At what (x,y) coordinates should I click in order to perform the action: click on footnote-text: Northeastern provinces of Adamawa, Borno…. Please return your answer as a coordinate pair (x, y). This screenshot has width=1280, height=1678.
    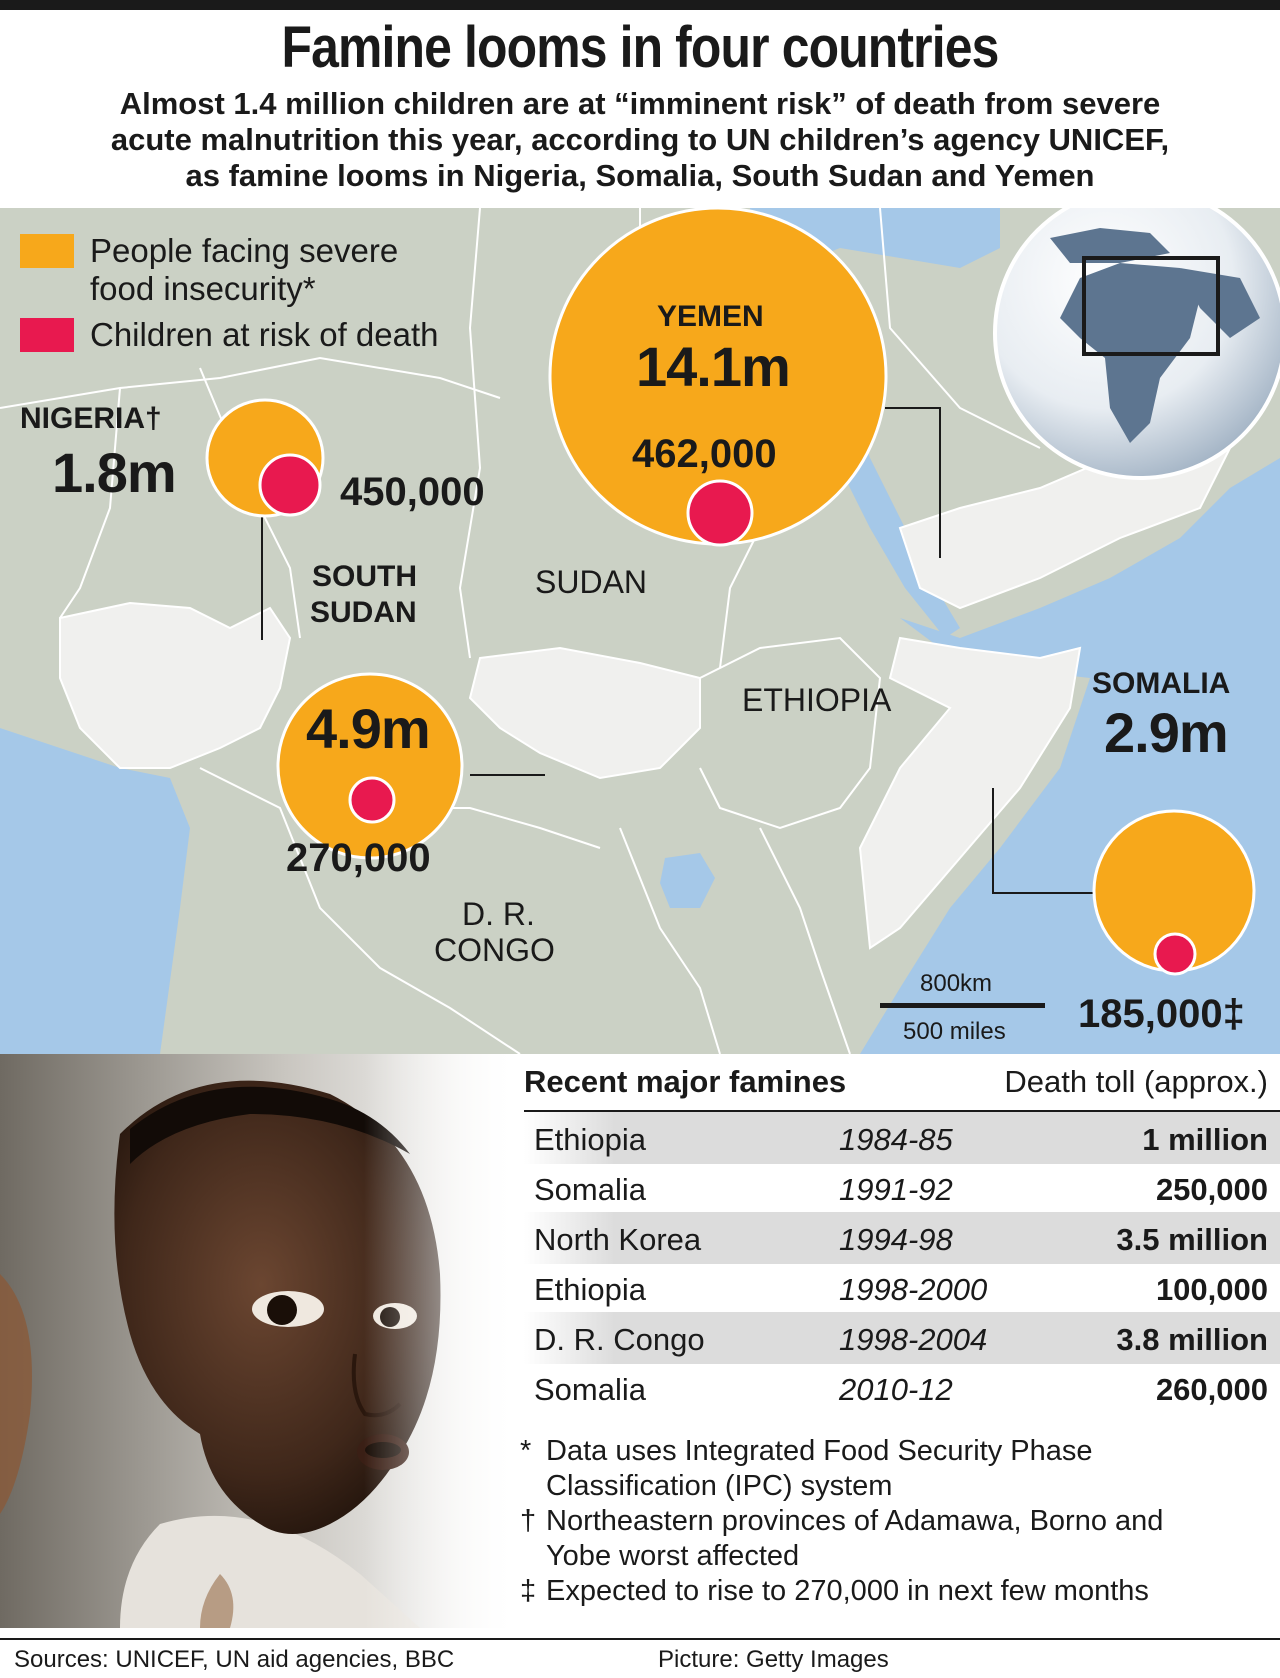
    Looking at the image, I should click on (854, 1539).